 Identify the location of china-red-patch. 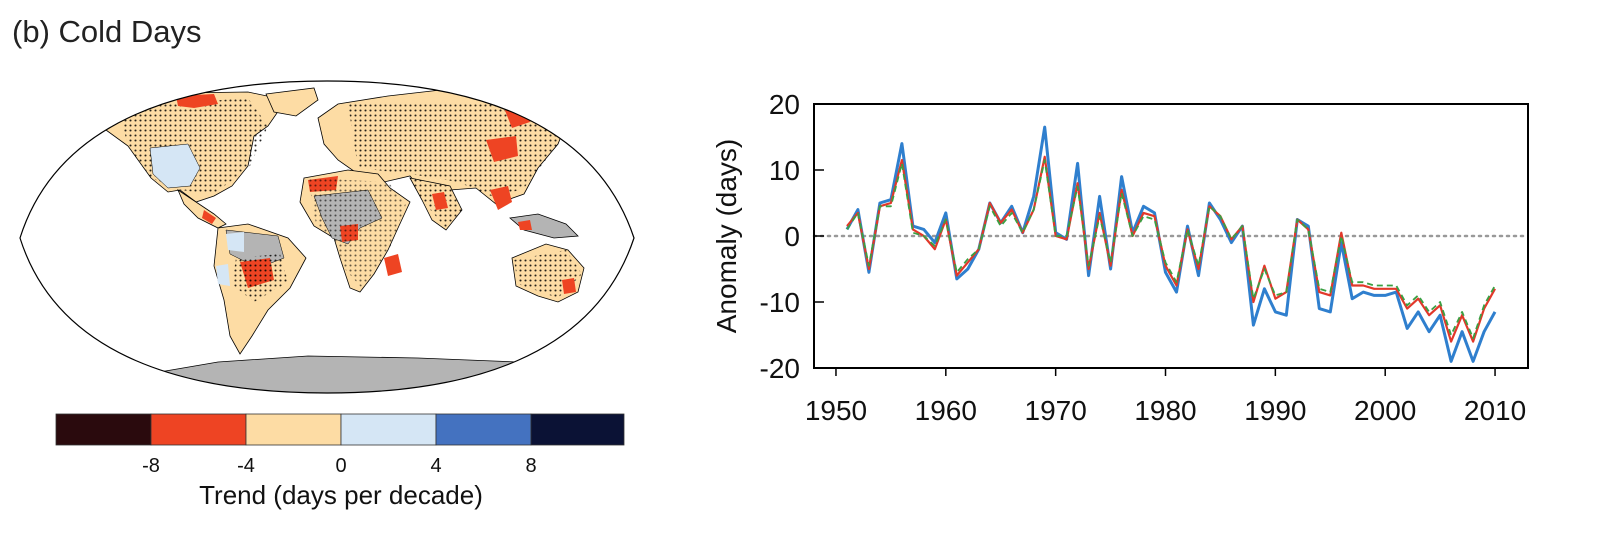
(502, 149).